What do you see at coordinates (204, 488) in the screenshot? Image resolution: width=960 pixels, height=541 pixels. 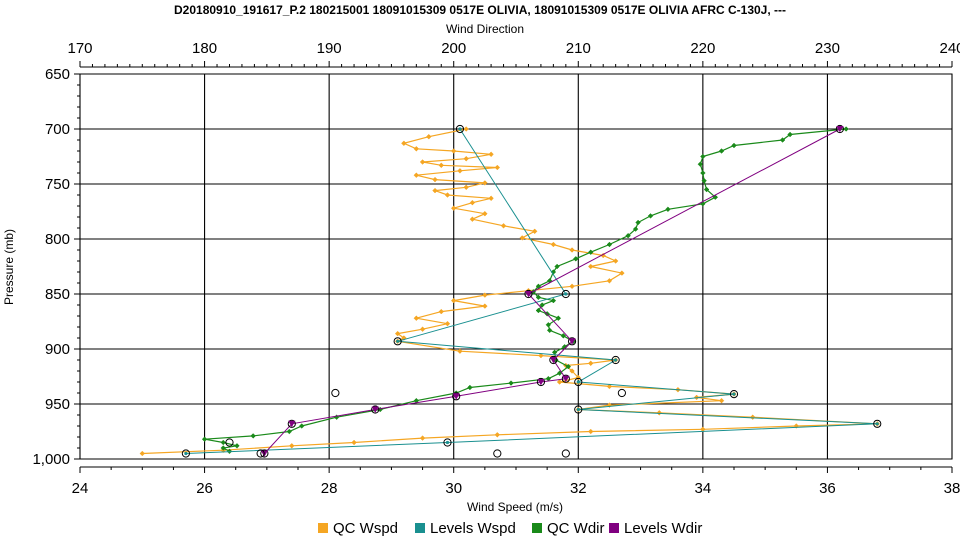 I see `bottom-tick-label-26: 26` at bounding box center [204, 488].